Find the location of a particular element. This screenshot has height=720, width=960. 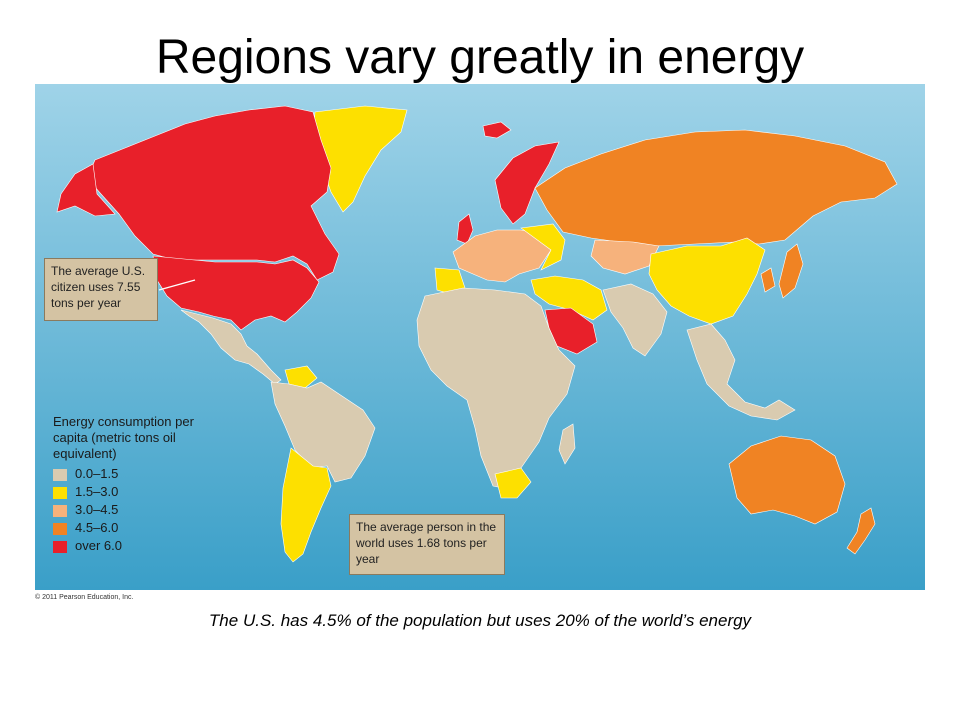

legend-item: 0.0–1.5 is located at coordinates (85, 474).